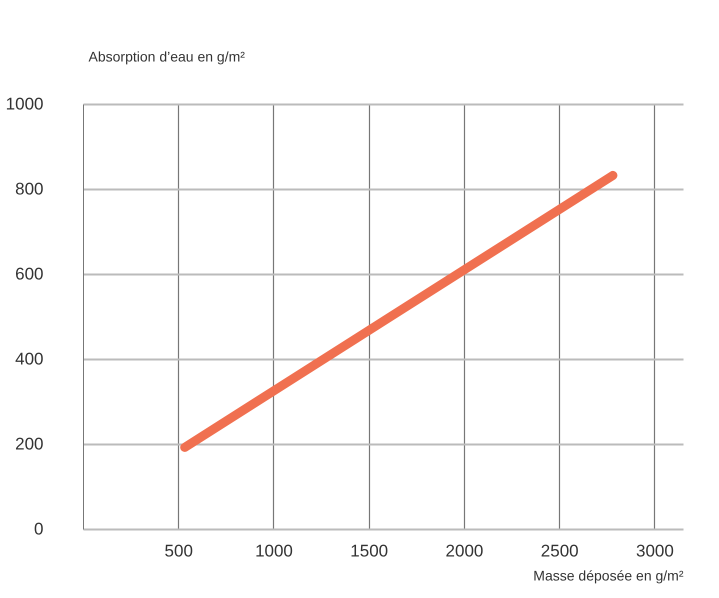 This screenshot has height=598, width=719. I want to click on y-axis-title: Absorption d’eau en g/m², so click(167, 56).